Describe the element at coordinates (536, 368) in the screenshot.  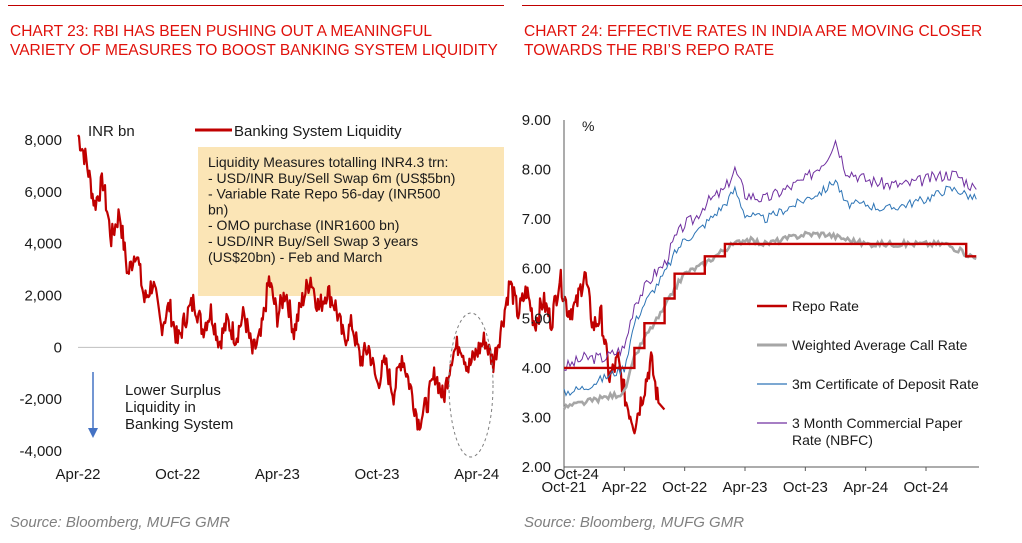
I see `y-tick-label: 4.00` at that location.